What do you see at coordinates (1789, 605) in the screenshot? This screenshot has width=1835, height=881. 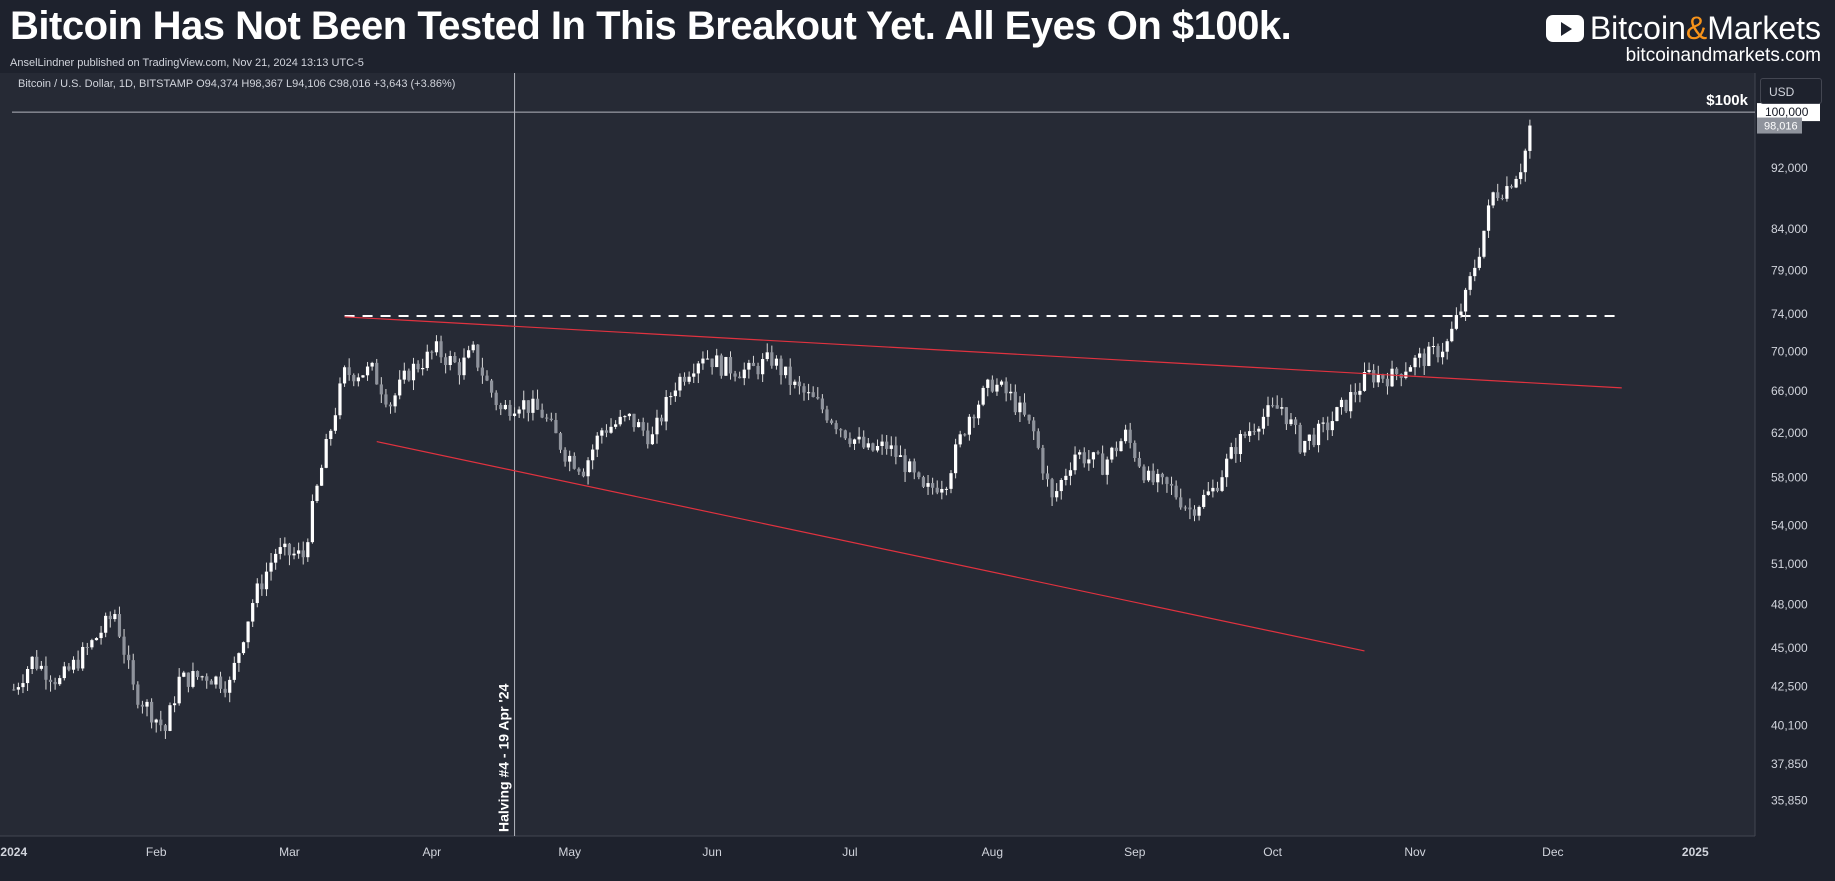 I see `y-tick-label: 48,000` at bounding box center [1789, 605].